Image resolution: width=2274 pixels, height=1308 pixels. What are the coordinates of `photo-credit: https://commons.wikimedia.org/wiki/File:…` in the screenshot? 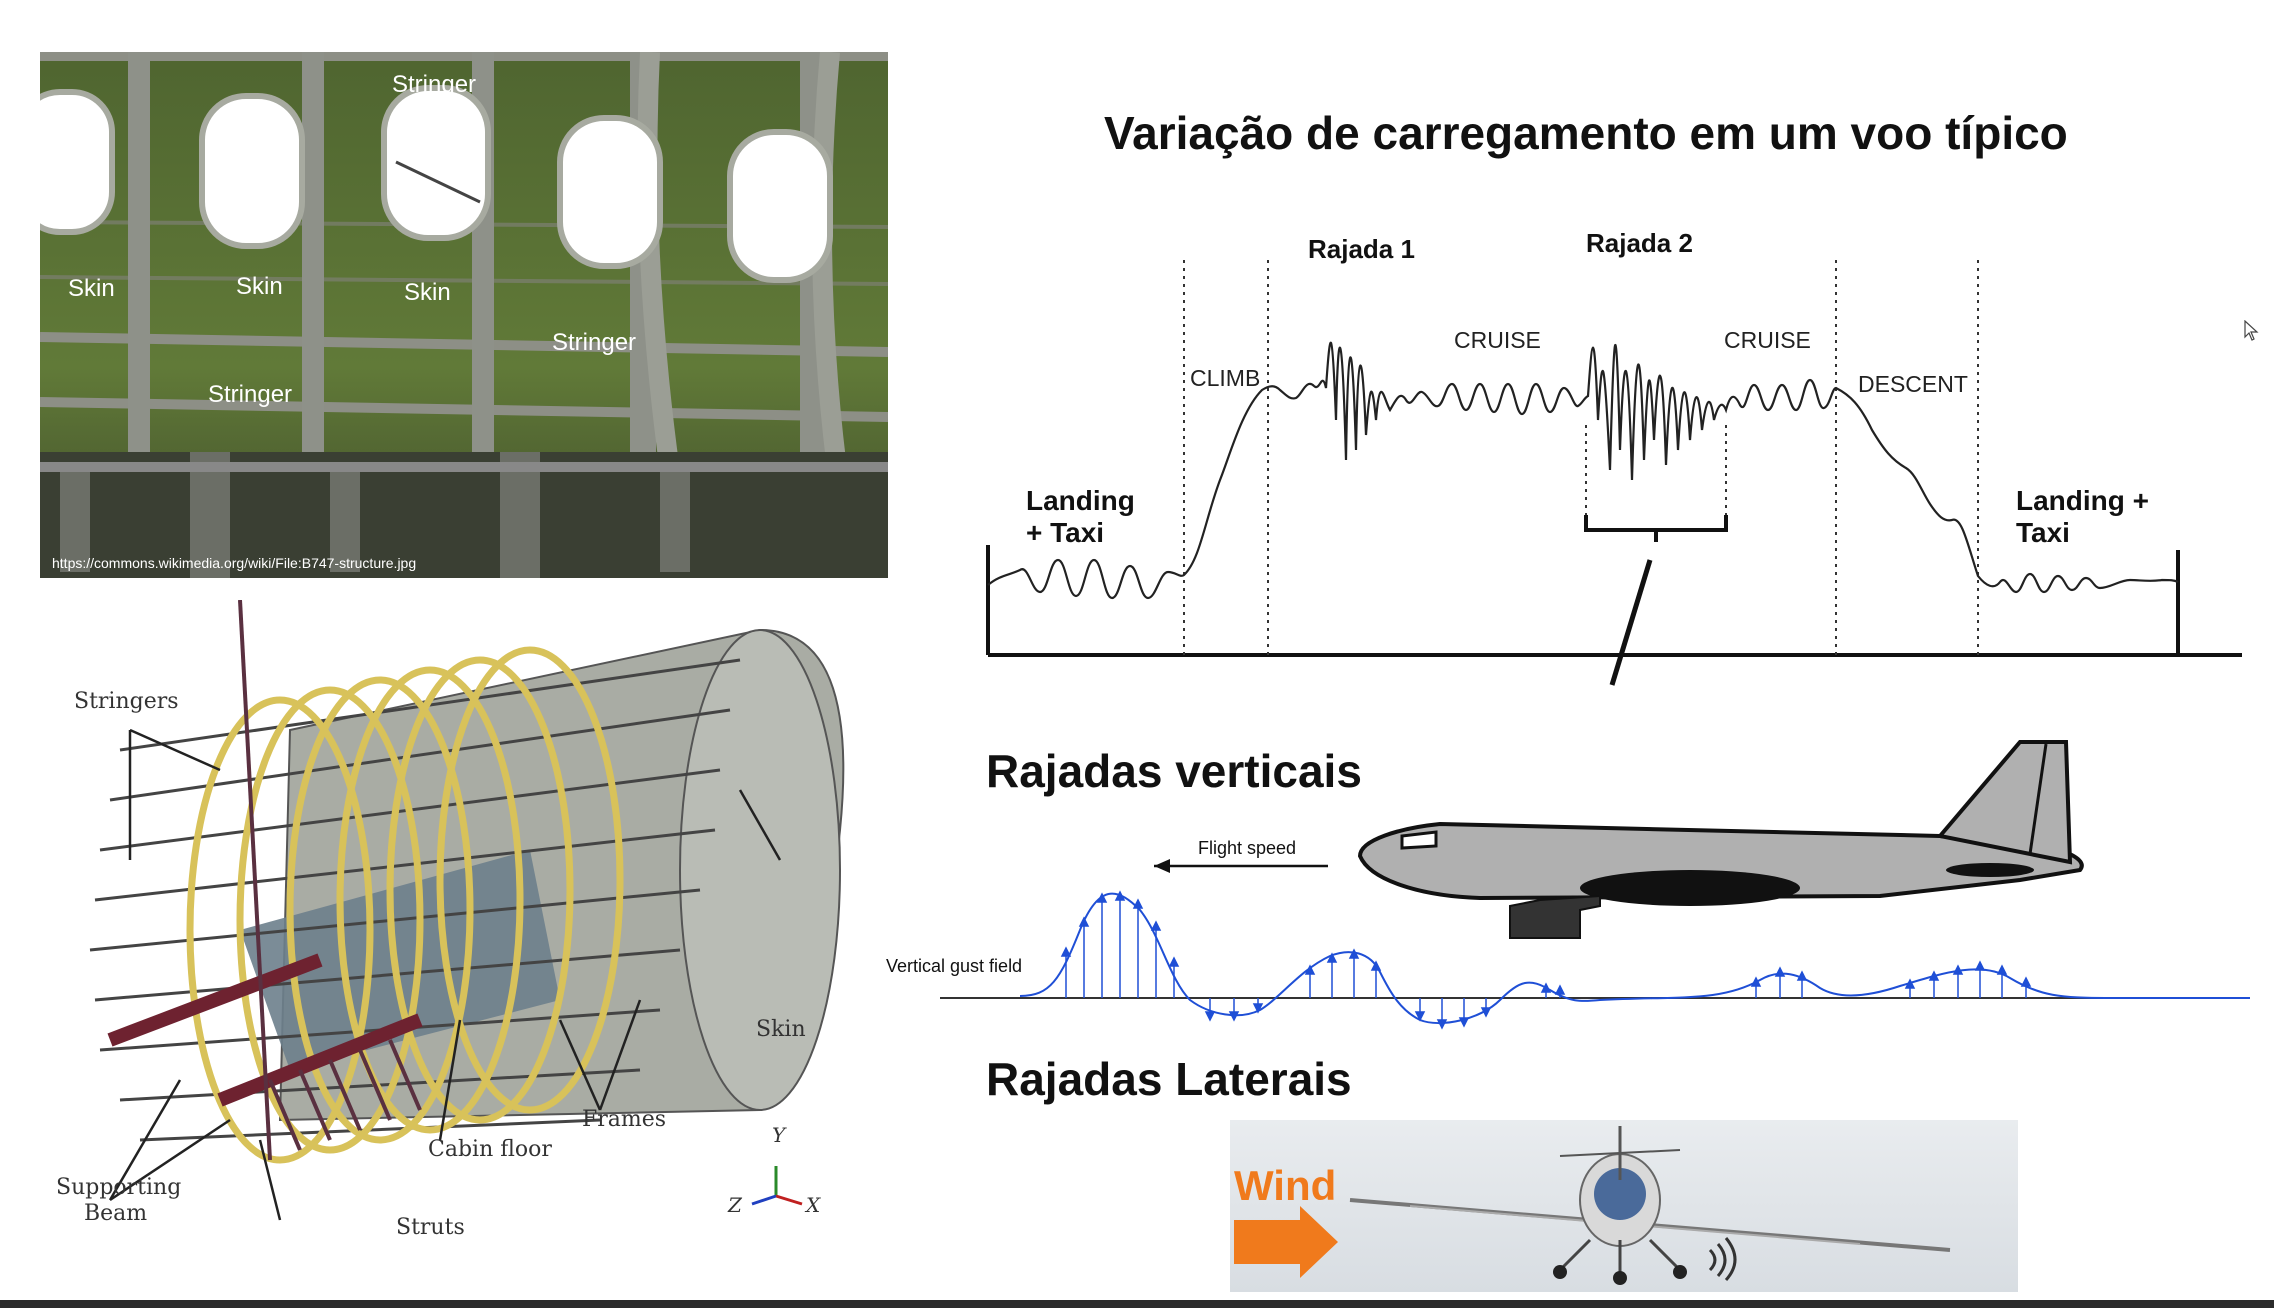 It's located at (234, 563).